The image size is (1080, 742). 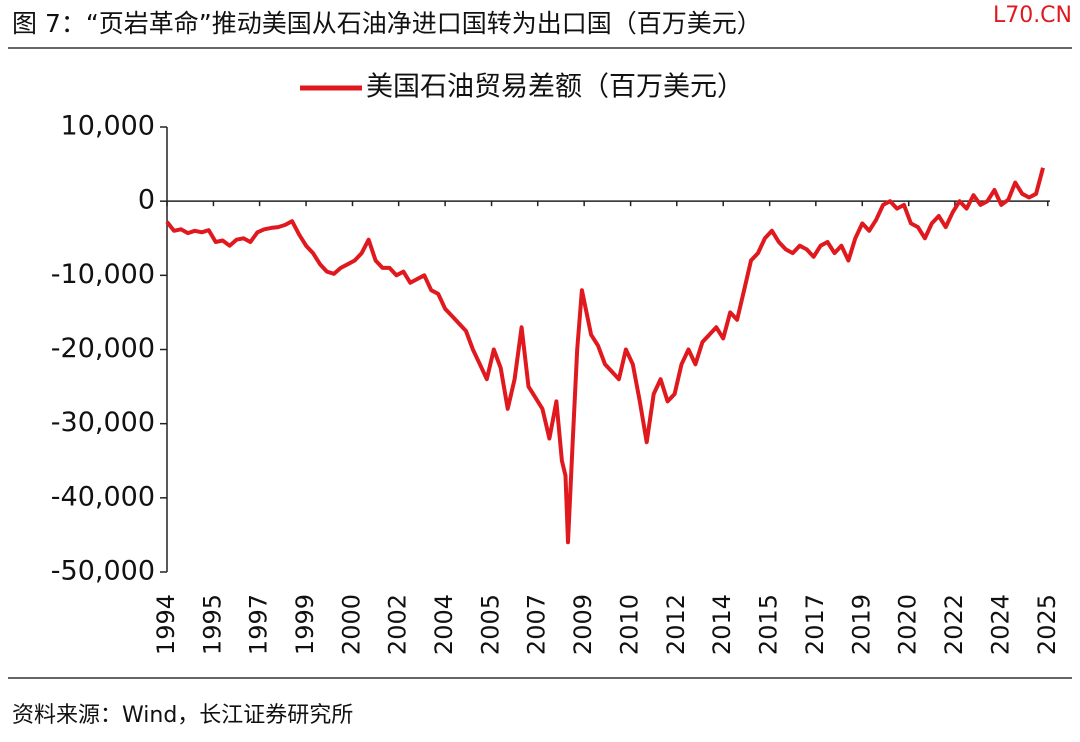 I want to click on x-tick-label: 1999, so click(x=305, y=624).